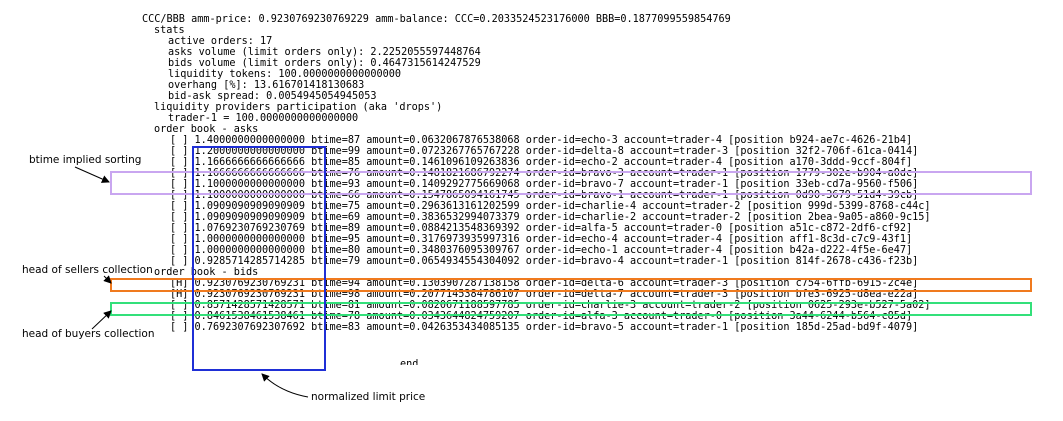 This screenshot has height=421, width=1063. Describe the element at coordinates (220, 41) in the screenshot. I see `stats-line: active orders: 17` at that location.